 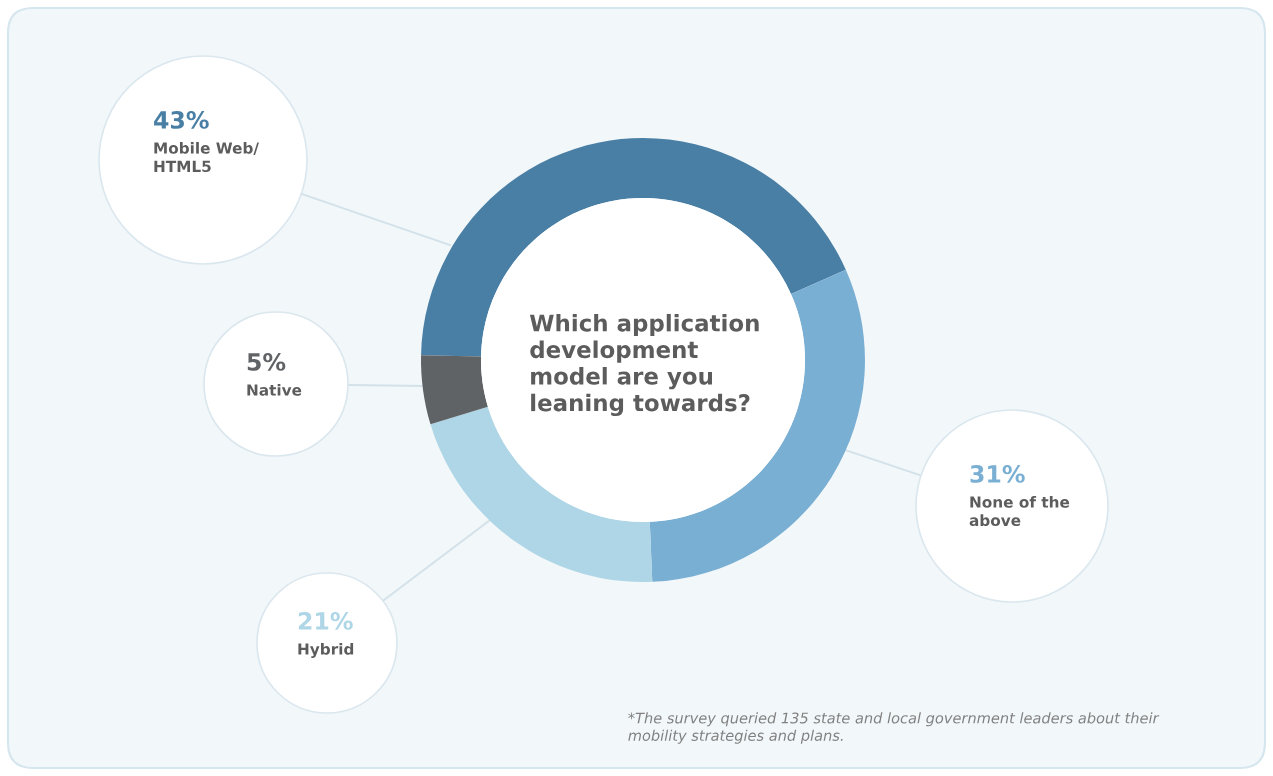 What do you see at coordinates (326, 650) in the screenshot?
I see `slice-label: Hybrid` at bounding box center [326, 650].